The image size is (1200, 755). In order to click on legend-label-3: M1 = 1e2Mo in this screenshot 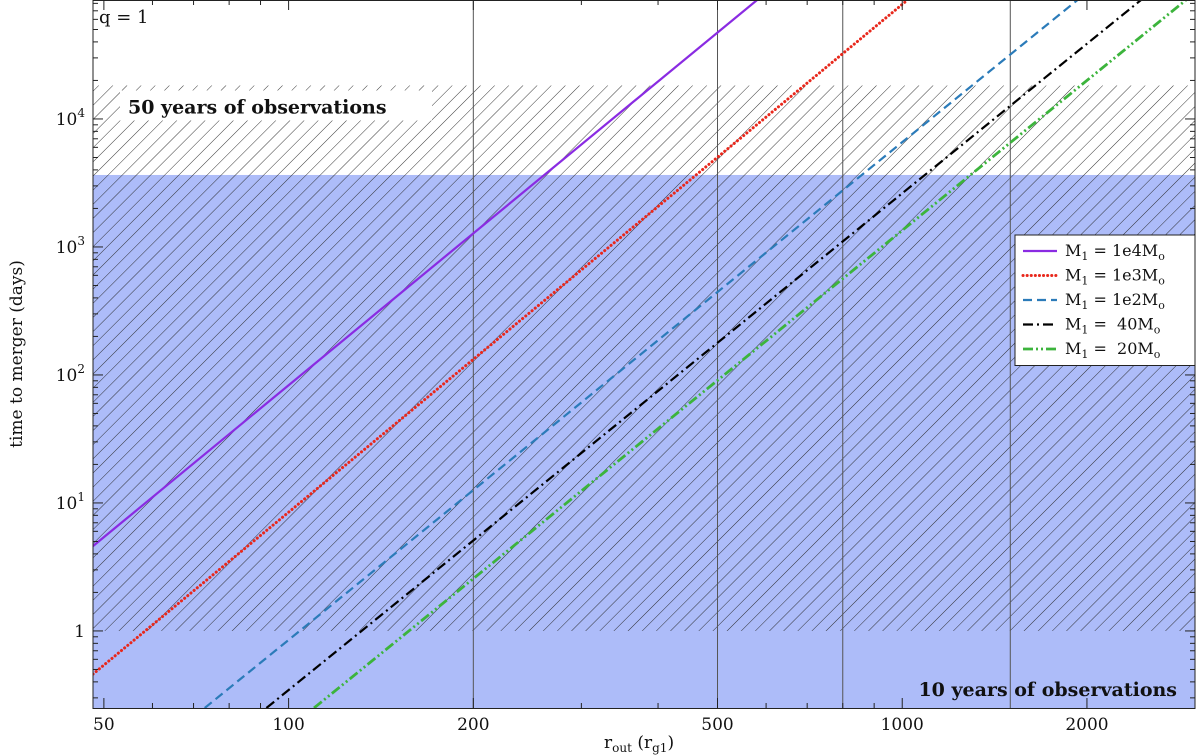, I will do `click(1115, 301)`.